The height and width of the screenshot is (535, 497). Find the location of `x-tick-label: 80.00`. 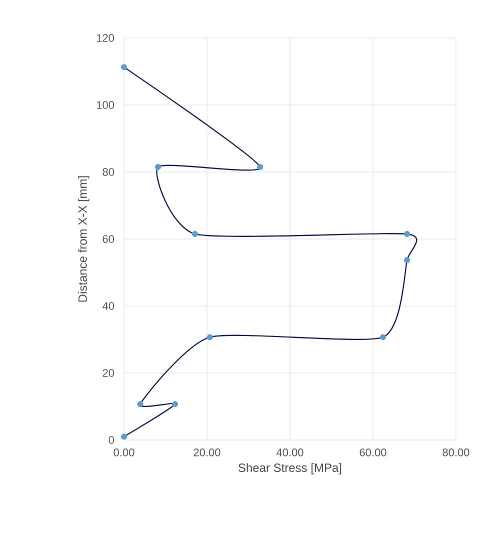

x-tick-label: 80.00 is located at coordinates (456, 452).